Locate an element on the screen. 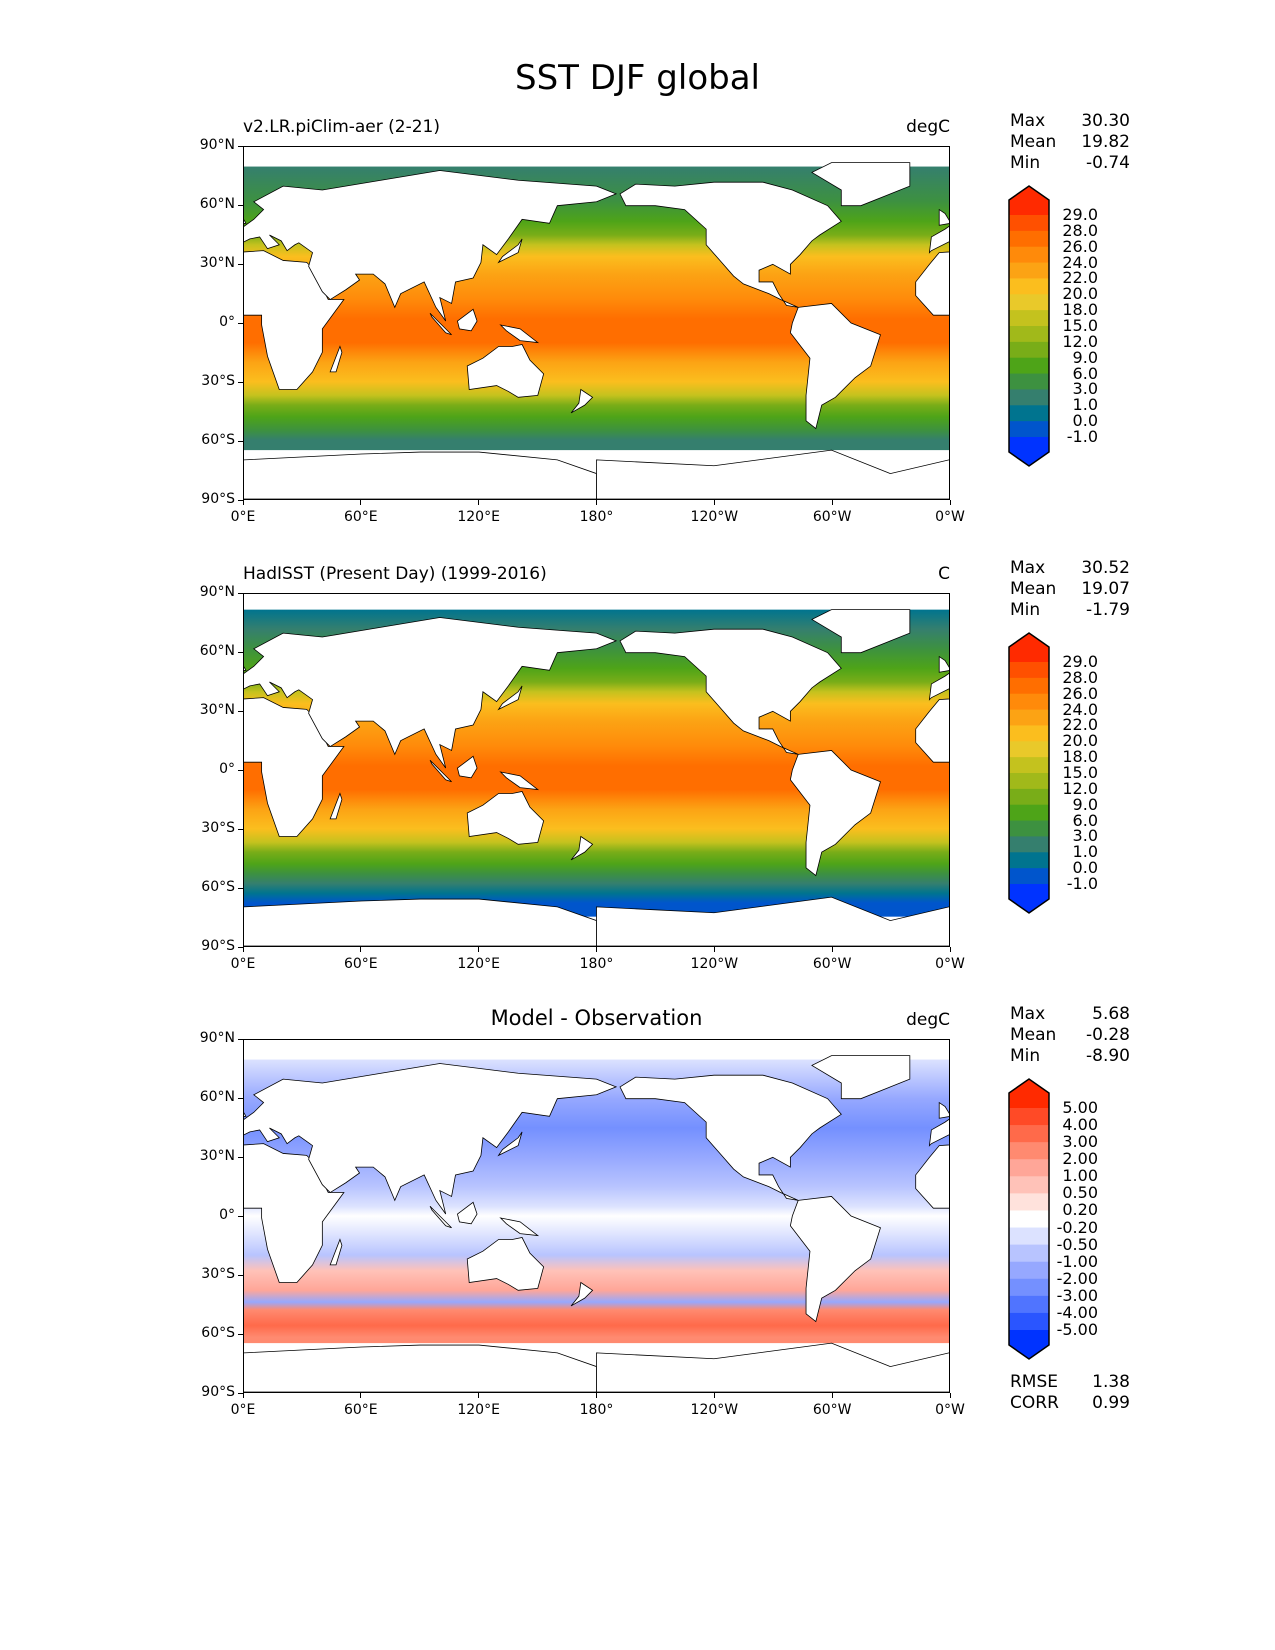  colorbar-tick-label: 2.00 is located at coordinates (1080, 1159).